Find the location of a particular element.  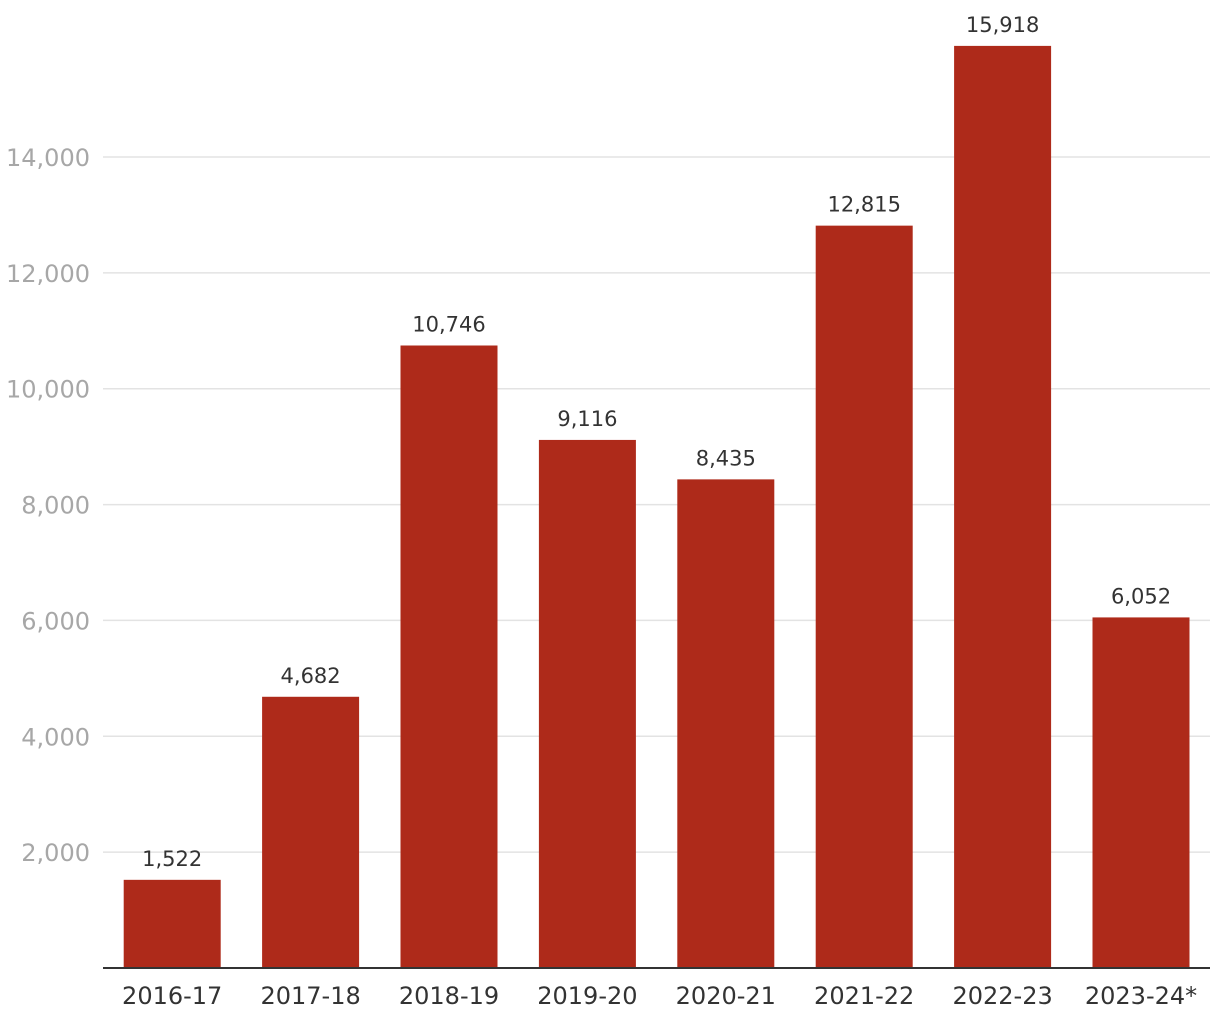

bar-2023-24* is located at coordinates (1141, 792).